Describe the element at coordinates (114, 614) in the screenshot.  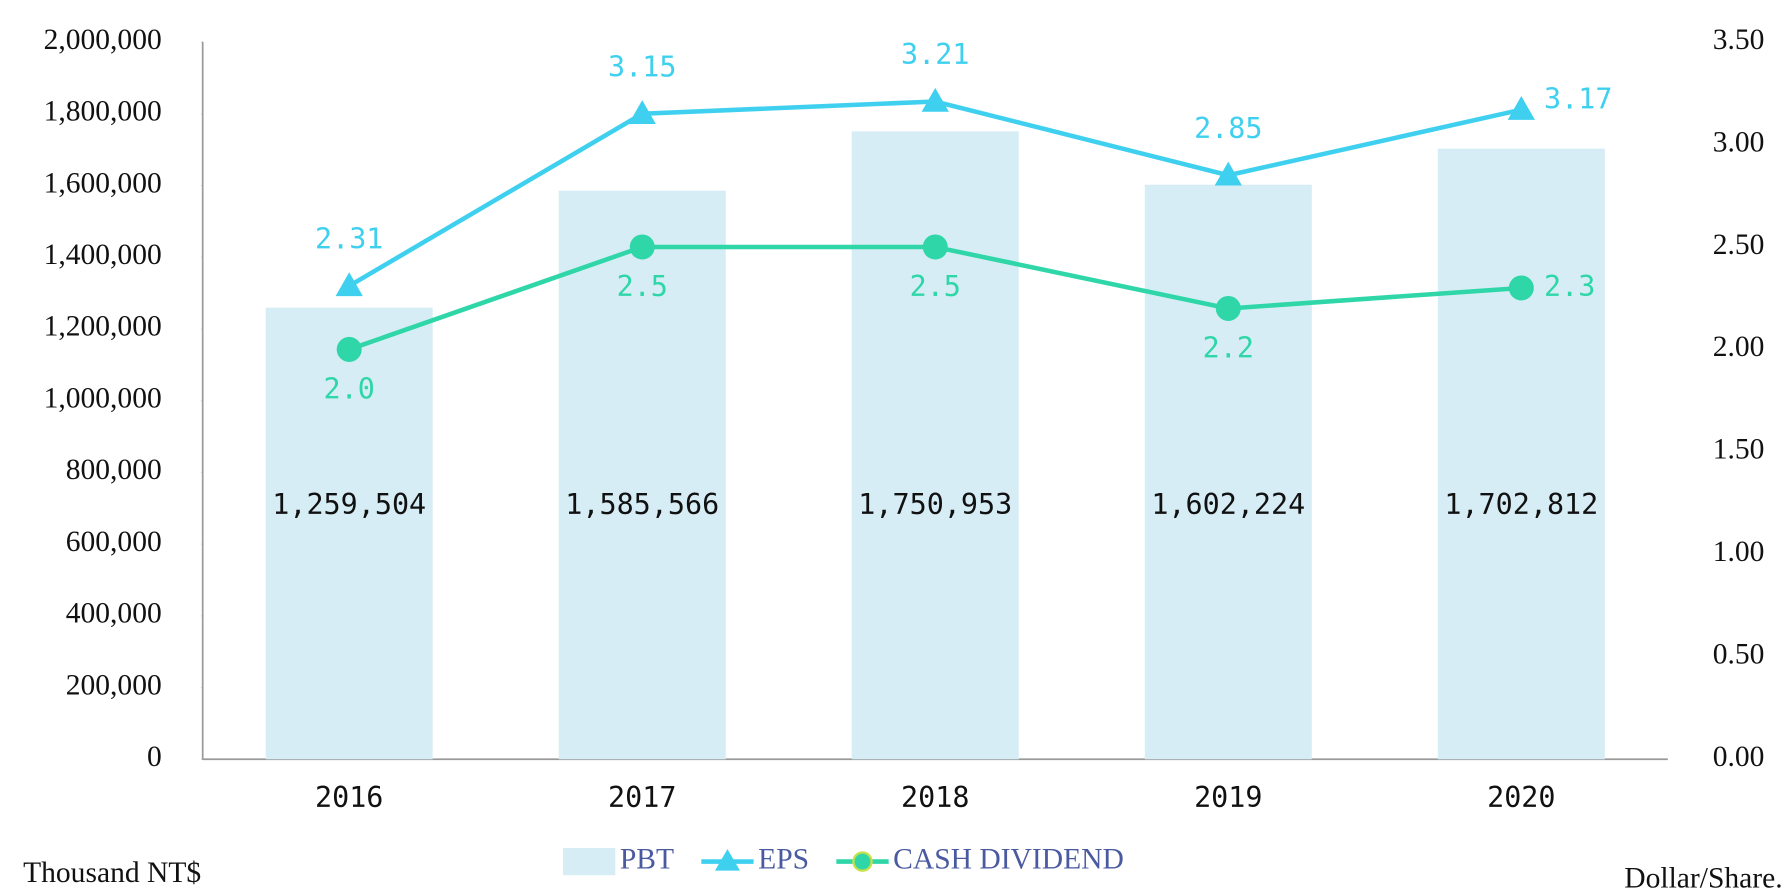
I see `y-tick-label: 400,000` at that location.